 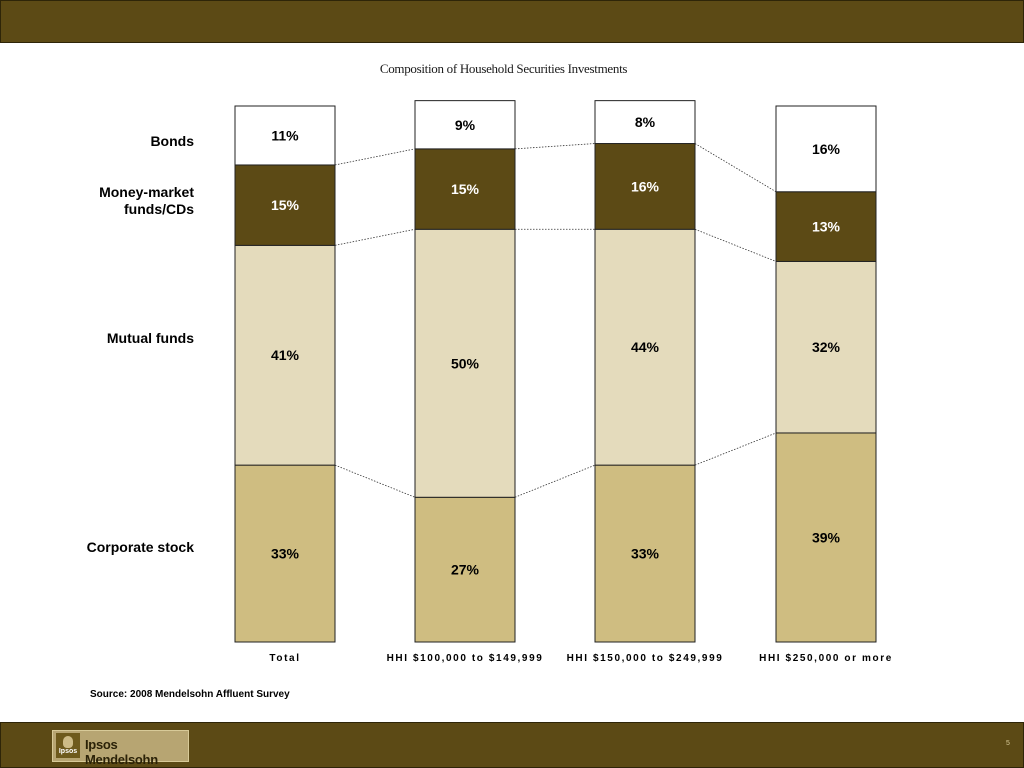 I want to click on legend-label-money-market-line1: Money-market, so click(x=146, y=192).